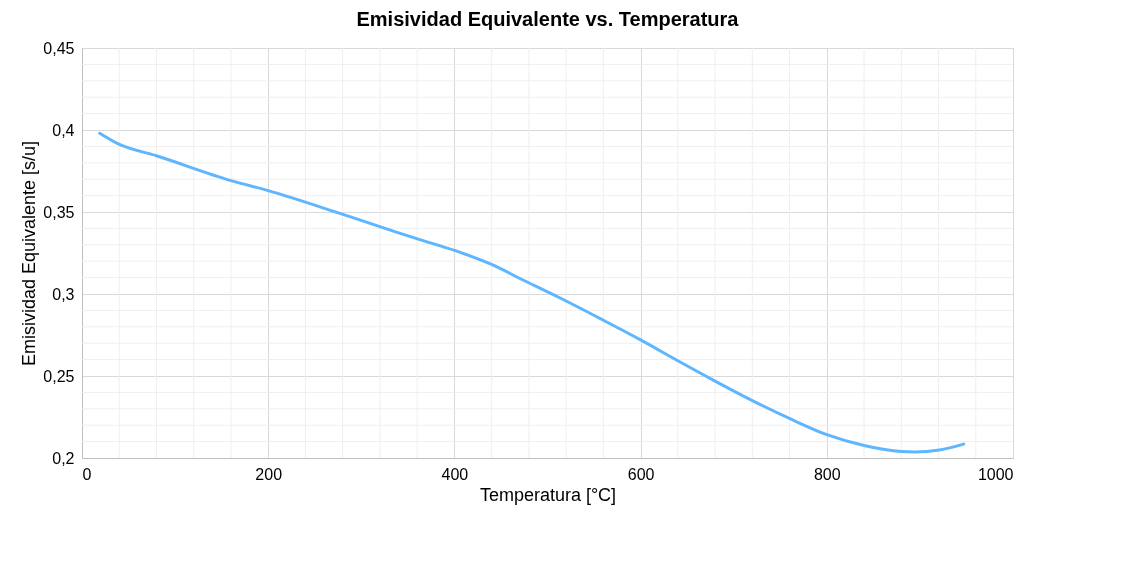  Describe the element at coordinates (269, 474) in the screenshot. I see `x-tick-label: 200` at that location.